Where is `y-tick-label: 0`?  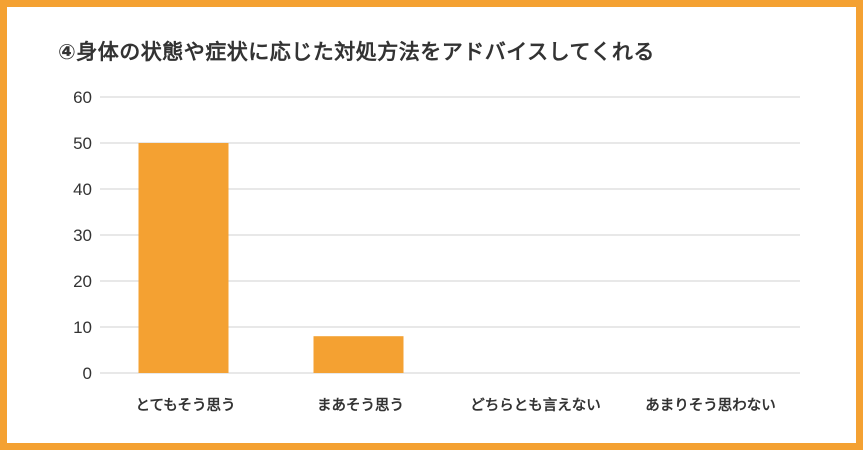 y-tick-label: 0 is located at coordinates (87, 373).